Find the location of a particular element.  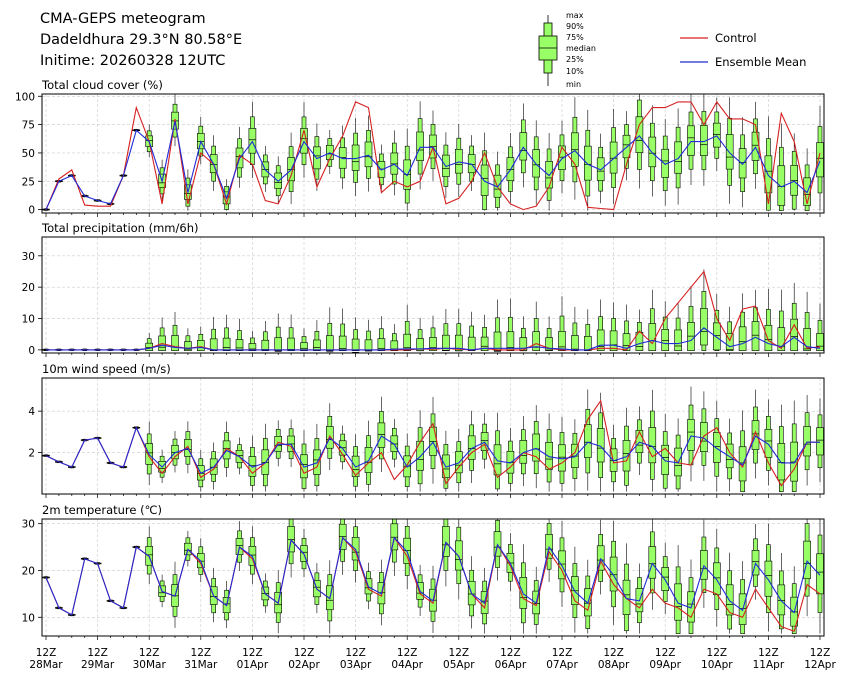

panel-title: Total precipitation (mm/6h) is located at coordinates (119, 228).